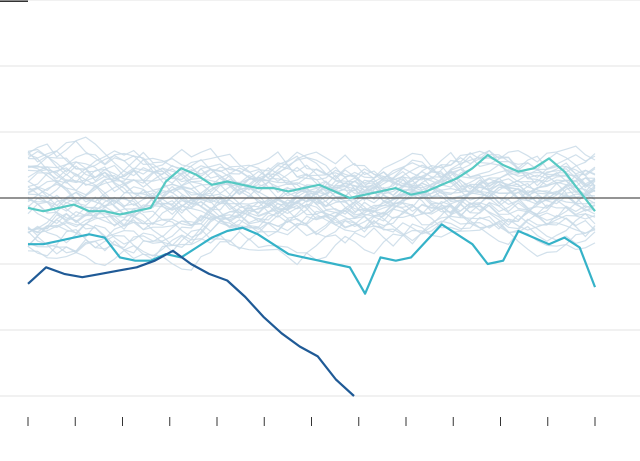 The height and width of the screenshot is (461, 640). Describe the element at coordinates (311, 421) in the screenshot. I see `x-axis-ticks` at that location.